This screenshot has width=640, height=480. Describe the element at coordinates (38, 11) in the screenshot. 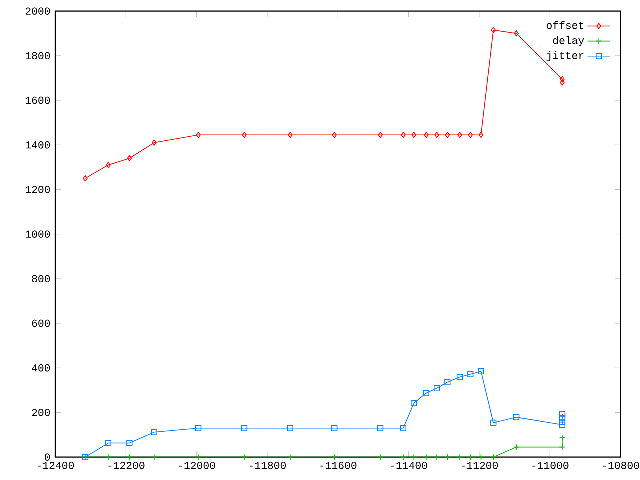

I see `y-tick-label: 2000` at that location.